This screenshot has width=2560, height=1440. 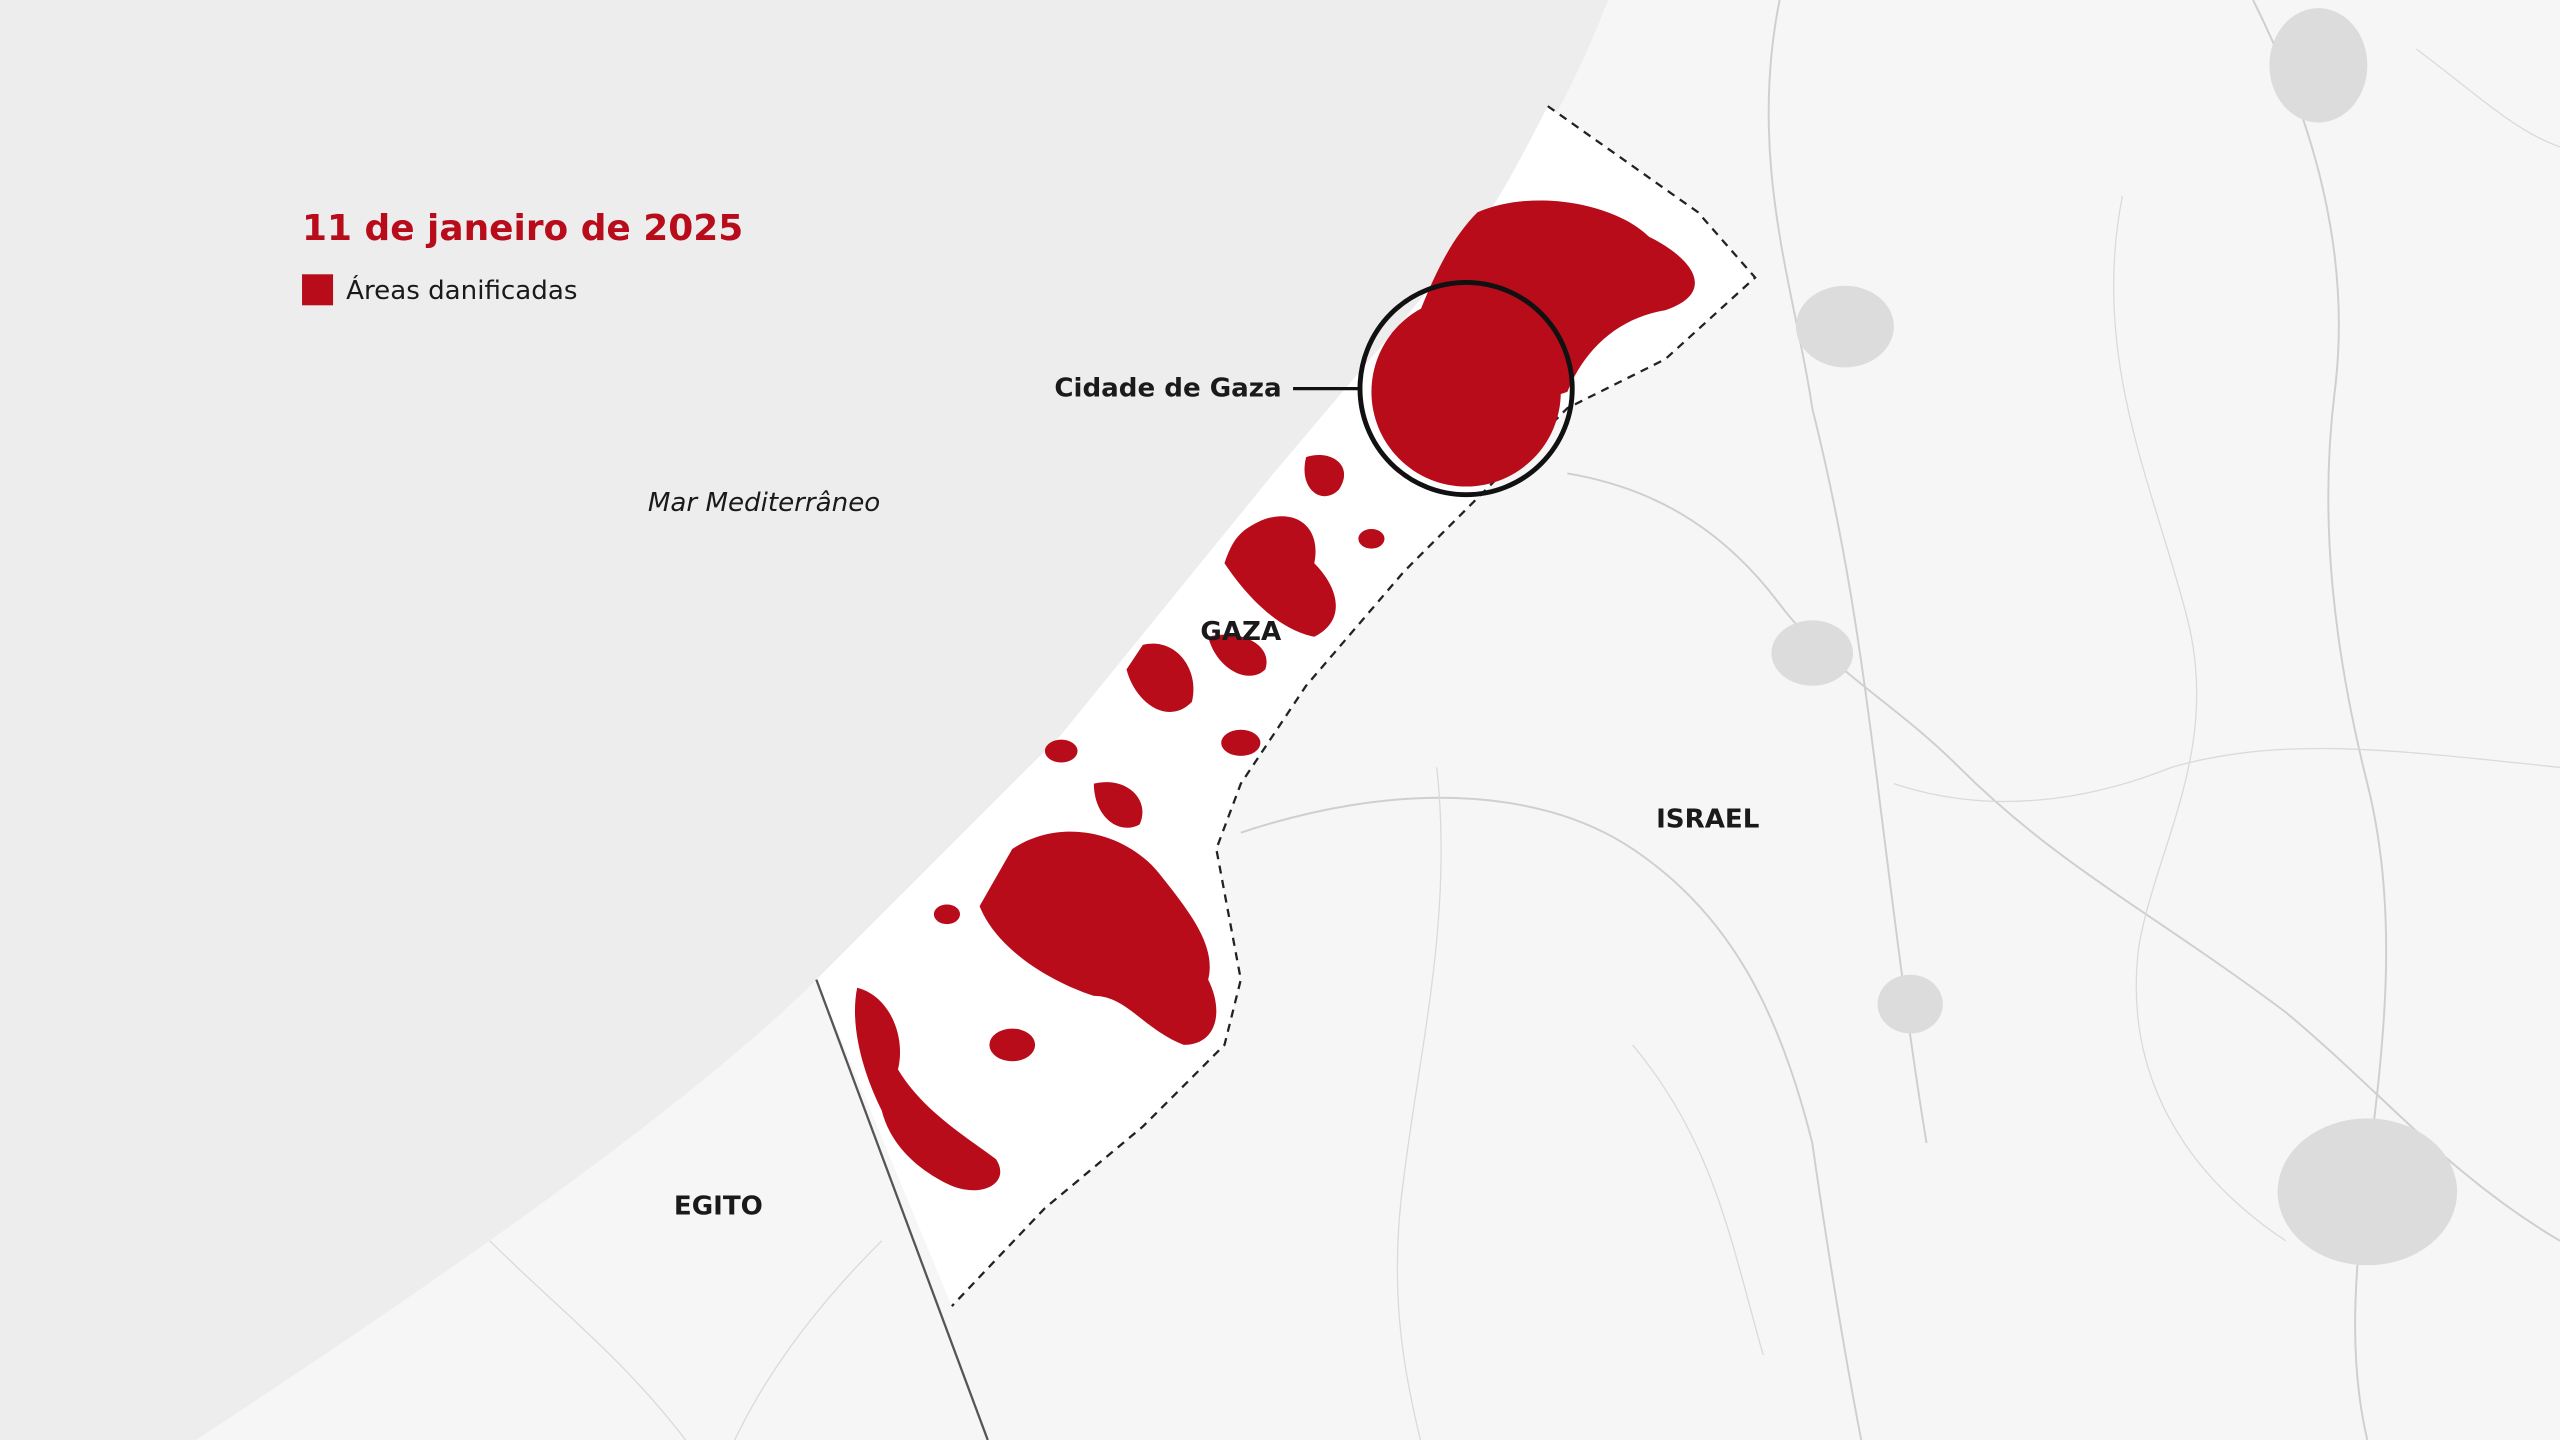 I want to click on gaza-label: GAZA, so click(x=1241, y=632).